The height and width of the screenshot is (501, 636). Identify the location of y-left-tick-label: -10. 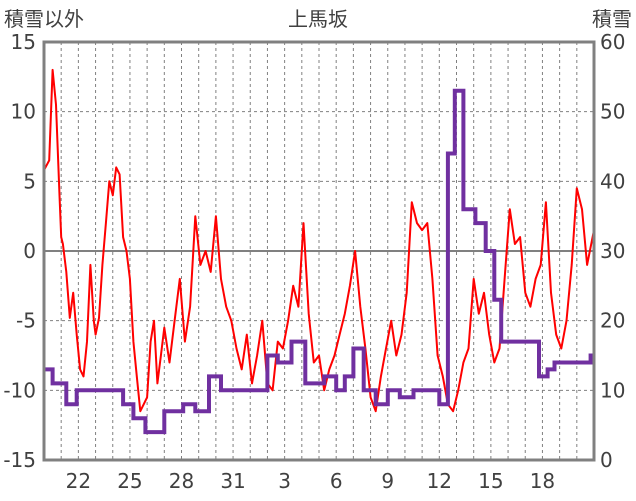
(19, 390).